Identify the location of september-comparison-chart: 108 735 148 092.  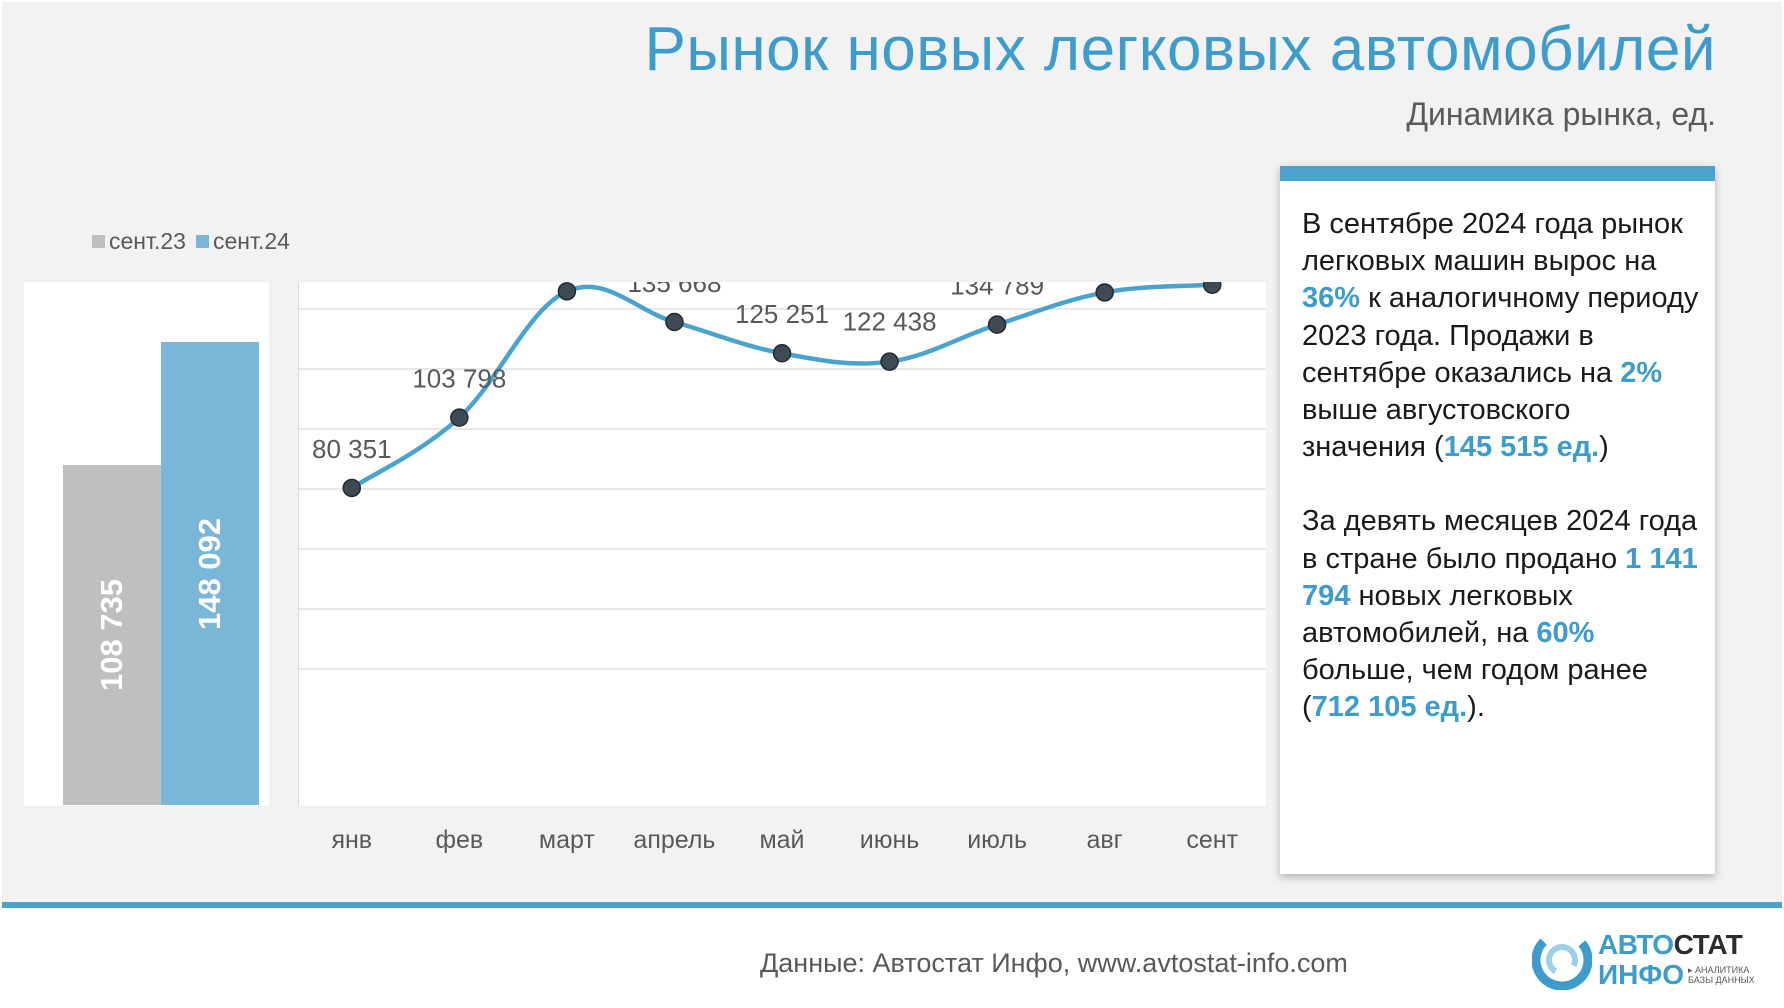
(146, 544).